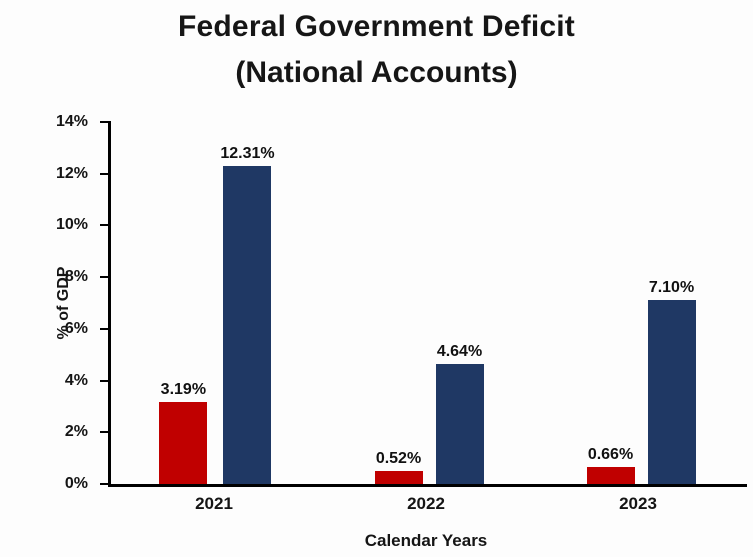 The image size is (753, 557). I want to click on y-tick-label: 6%, so click(76, 328).